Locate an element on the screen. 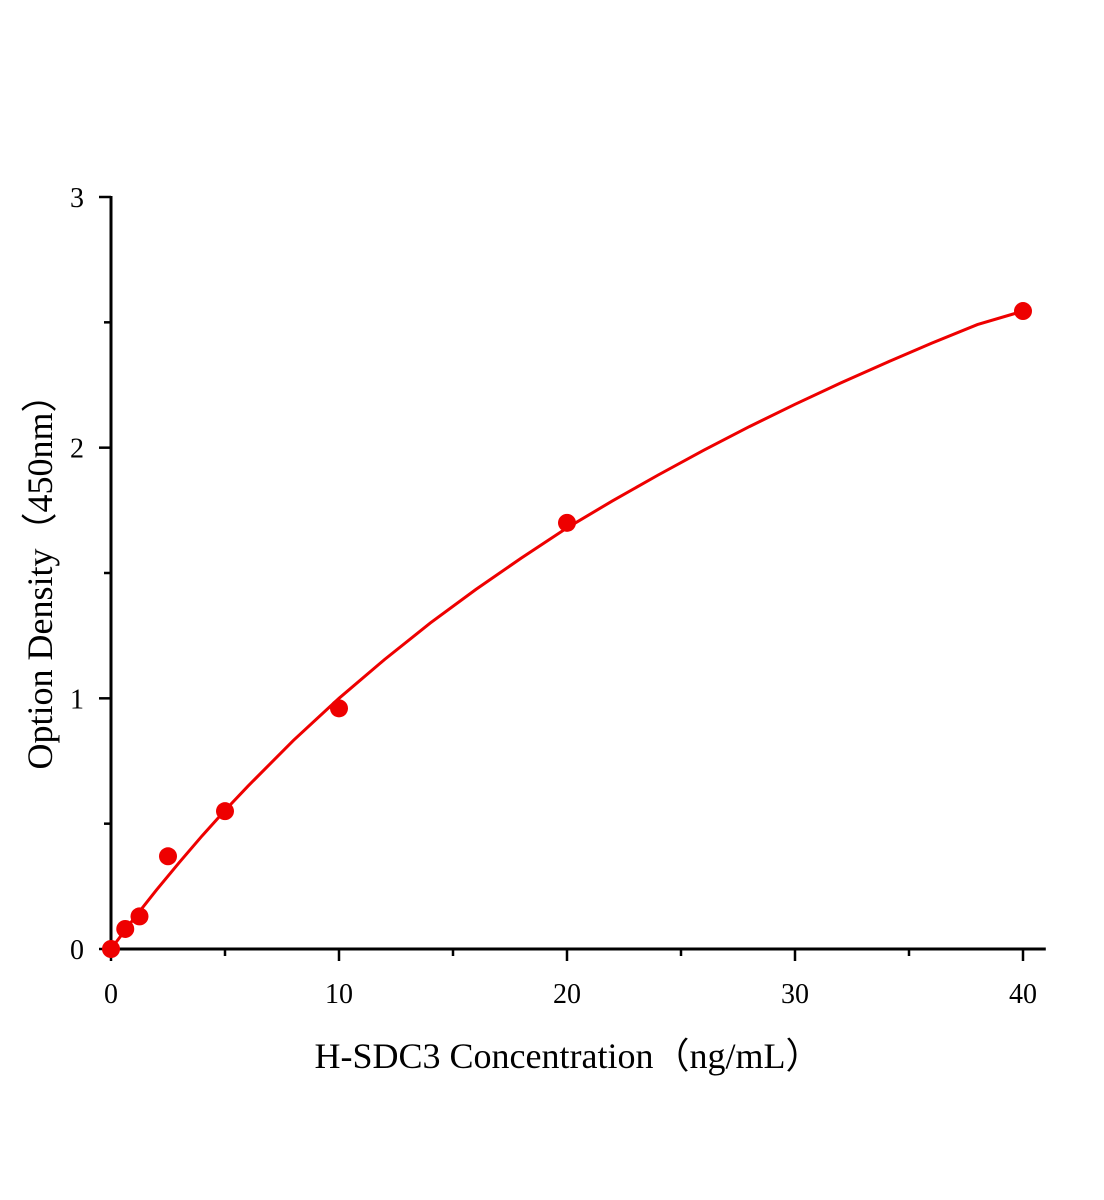  y-tick-label: 2 is located at coordinates (77, 449).